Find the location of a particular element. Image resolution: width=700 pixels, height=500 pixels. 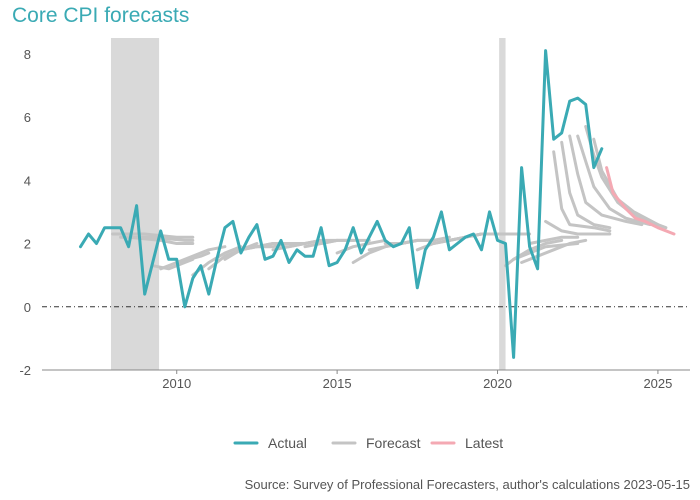

legend: Actual Forecast Latest is located at coordinates (368, 443).